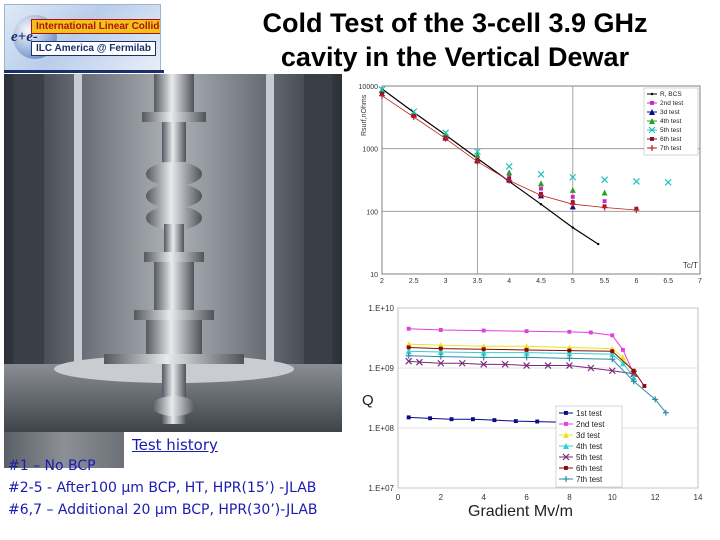  I want to click on rs-x-tick-2: 3, so click(446, 281).